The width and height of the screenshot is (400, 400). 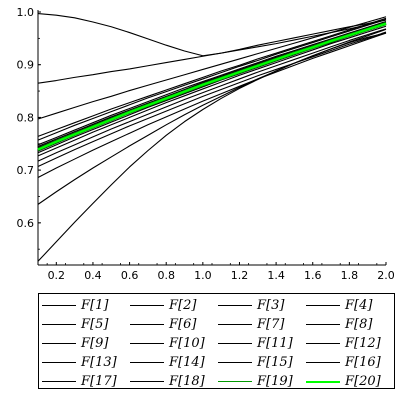 I want to click on legend-label: F[18], so click(x=187, y=381).